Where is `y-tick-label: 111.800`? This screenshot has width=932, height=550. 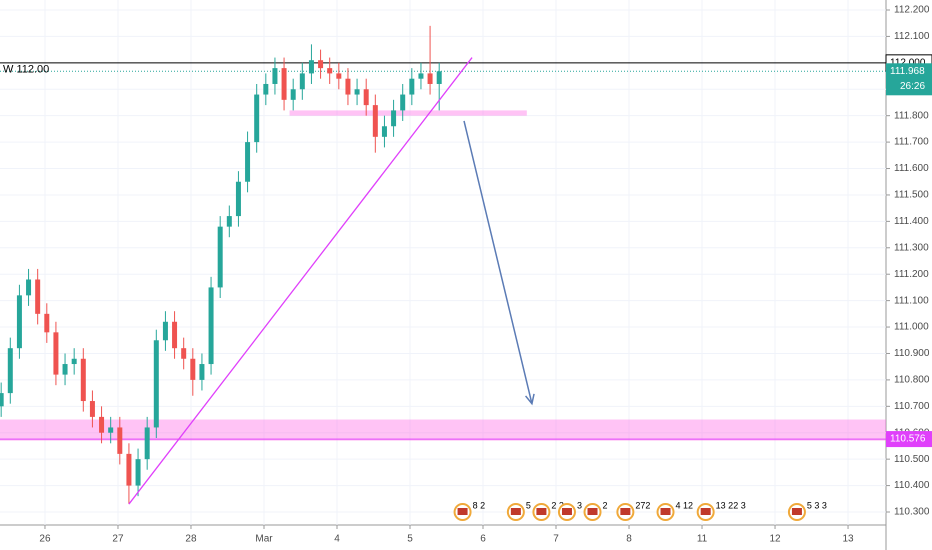 y-tick-label: 111.800 is located at coordinates (911, 115).